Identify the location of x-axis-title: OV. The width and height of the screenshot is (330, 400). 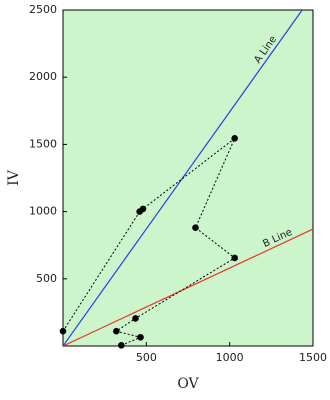
(188, 384).